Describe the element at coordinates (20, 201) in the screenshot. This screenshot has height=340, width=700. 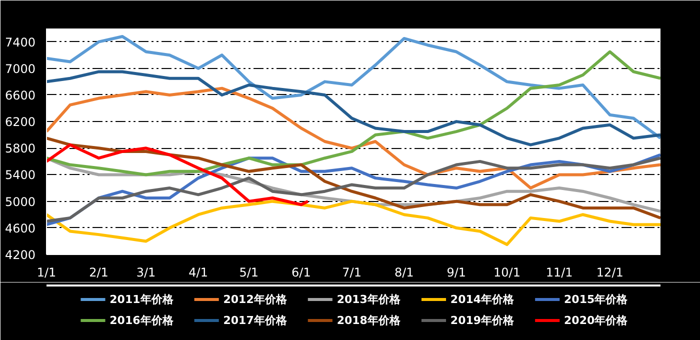
I see `y-tick-label: 5000` at that location.